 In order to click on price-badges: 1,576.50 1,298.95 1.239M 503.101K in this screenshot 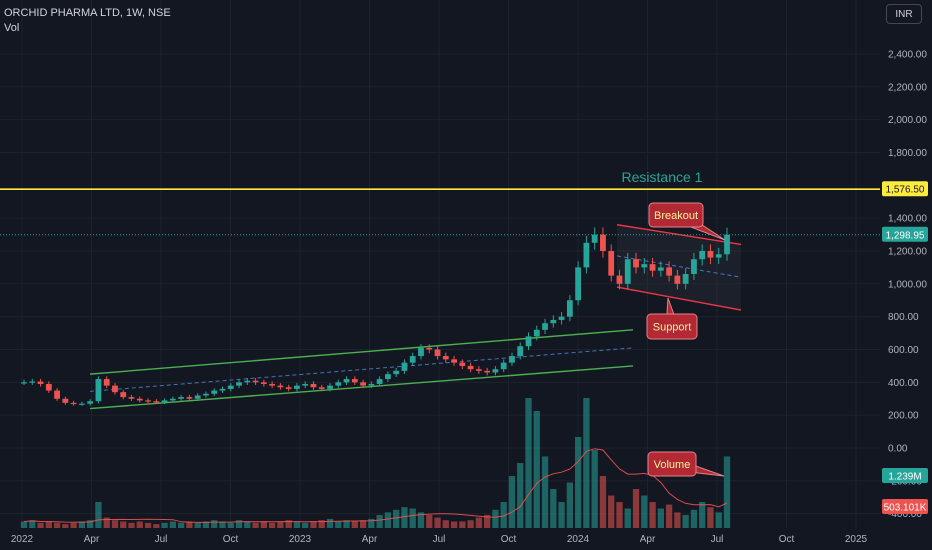, I will do `click(905, 347)`.